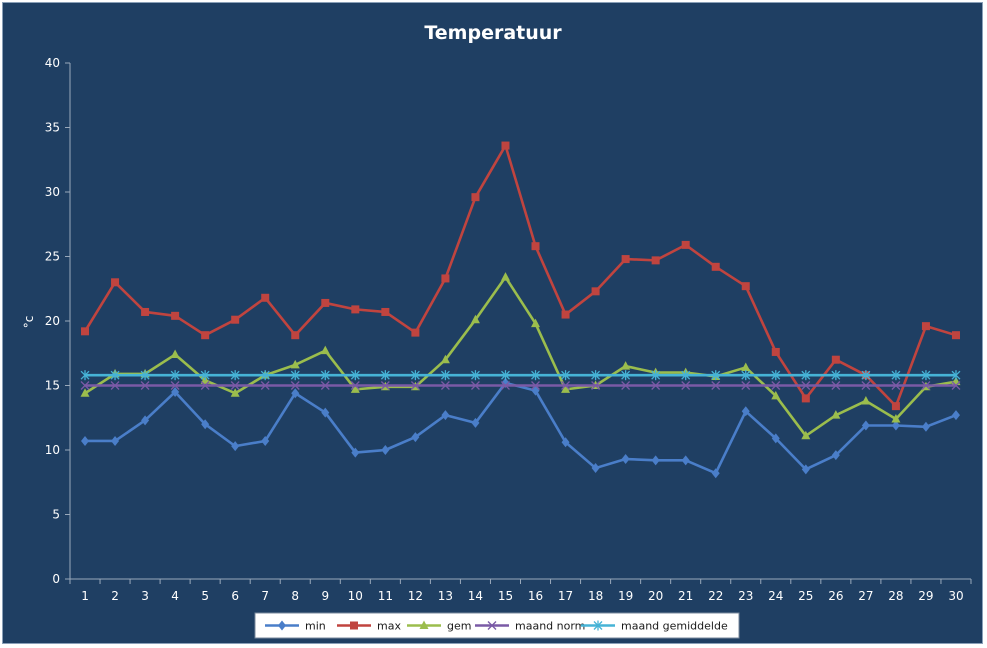 The image size is (987, 648). I want to click on y-axis-label: °c, so click(29, 322).